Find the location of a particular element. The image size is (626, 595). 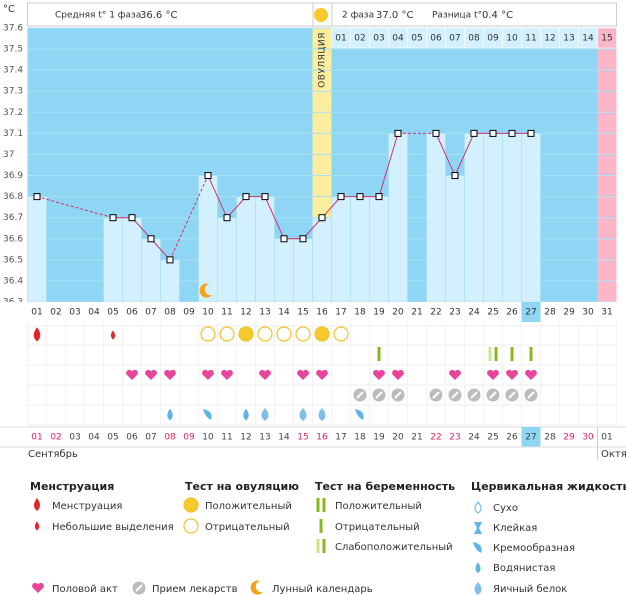

legend-label: Слабоположительный is located at coordinates (394, 547).